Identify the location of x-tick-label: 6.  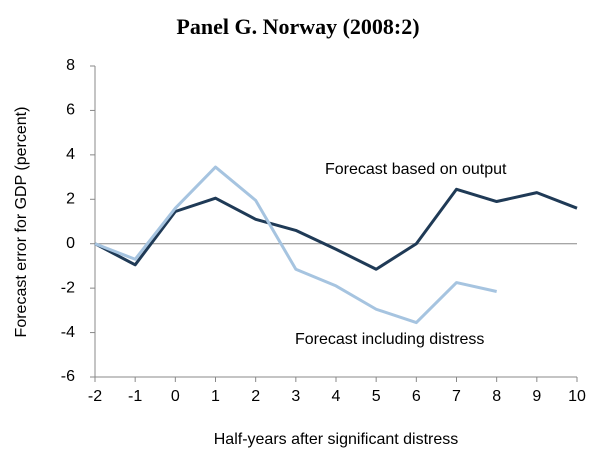
(416, 396).